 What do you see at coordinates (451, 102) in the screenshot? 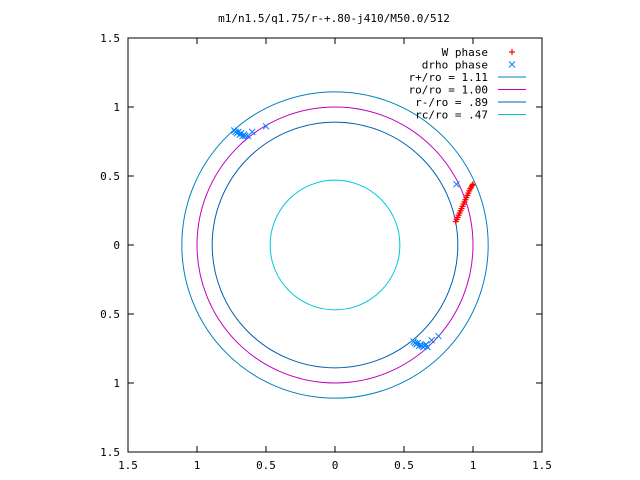
I see `legend-label: r-/ro = .89` at bounding box center [451, 102].